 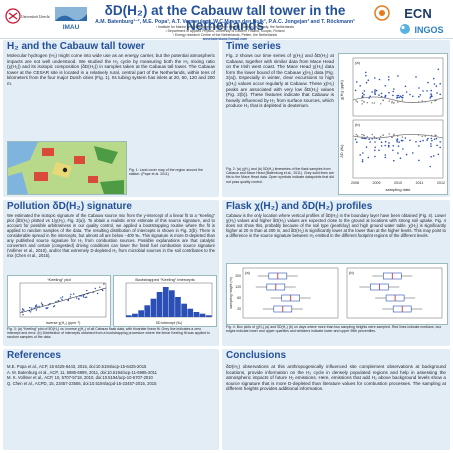 I want to click on svg-text: INGOS, so click(x=428, y=30).